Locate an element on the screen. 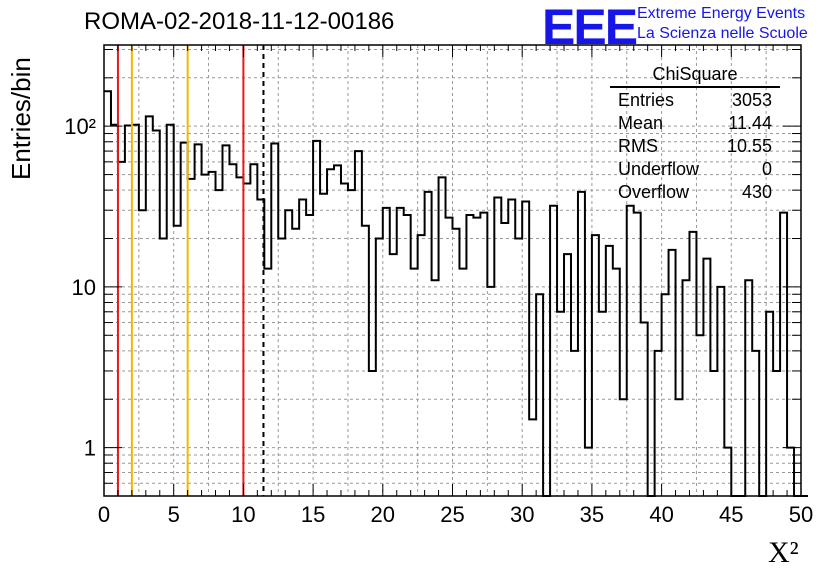  stats-label: Underflow is located at coordinates (659, 169).